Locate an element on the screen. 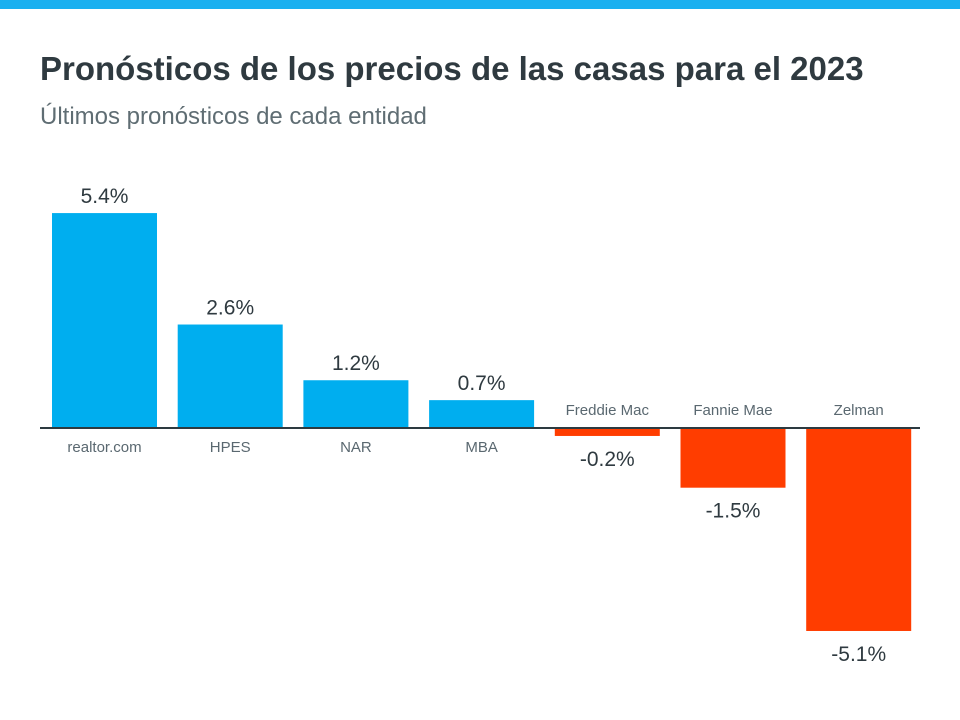  bar-nar is located at coordinates (356, 404).